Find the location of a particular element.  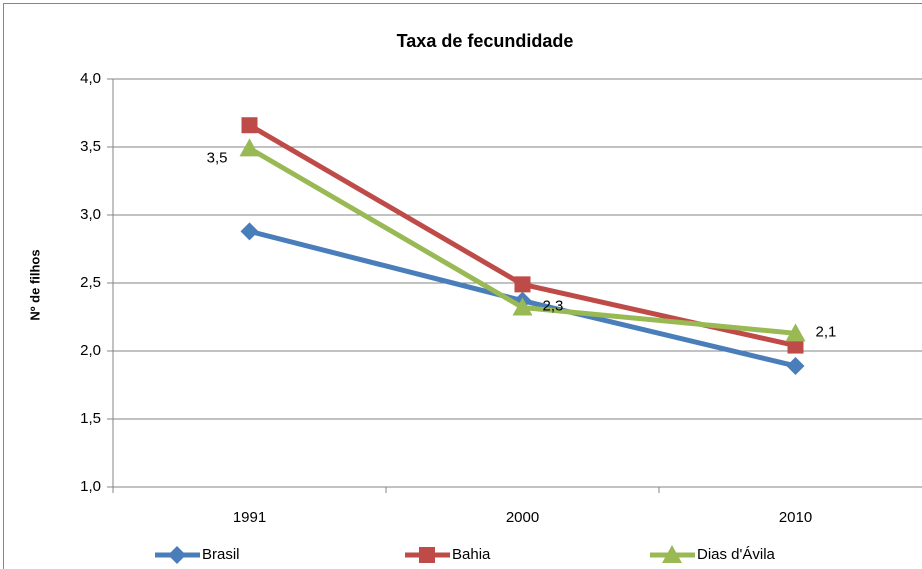

legend-label: Bahia is located at coordinates (471, 554).